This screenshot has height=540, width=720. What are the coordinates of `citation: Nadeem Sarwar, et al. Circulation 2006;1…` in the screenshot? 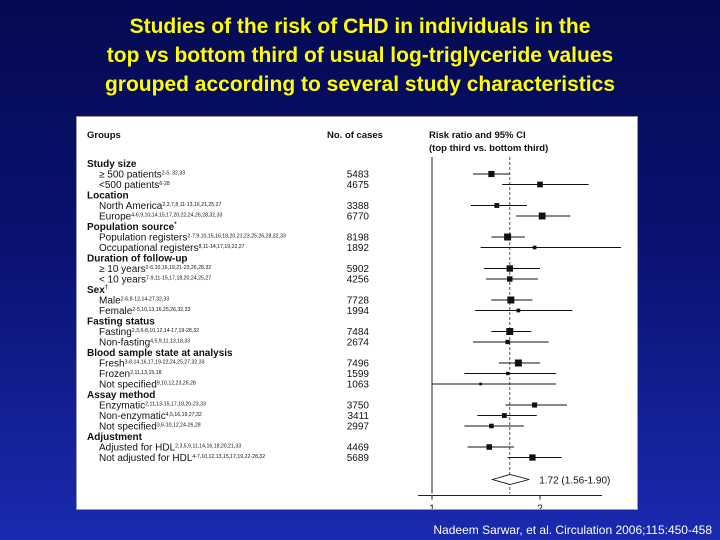 It's located at (572, 530).